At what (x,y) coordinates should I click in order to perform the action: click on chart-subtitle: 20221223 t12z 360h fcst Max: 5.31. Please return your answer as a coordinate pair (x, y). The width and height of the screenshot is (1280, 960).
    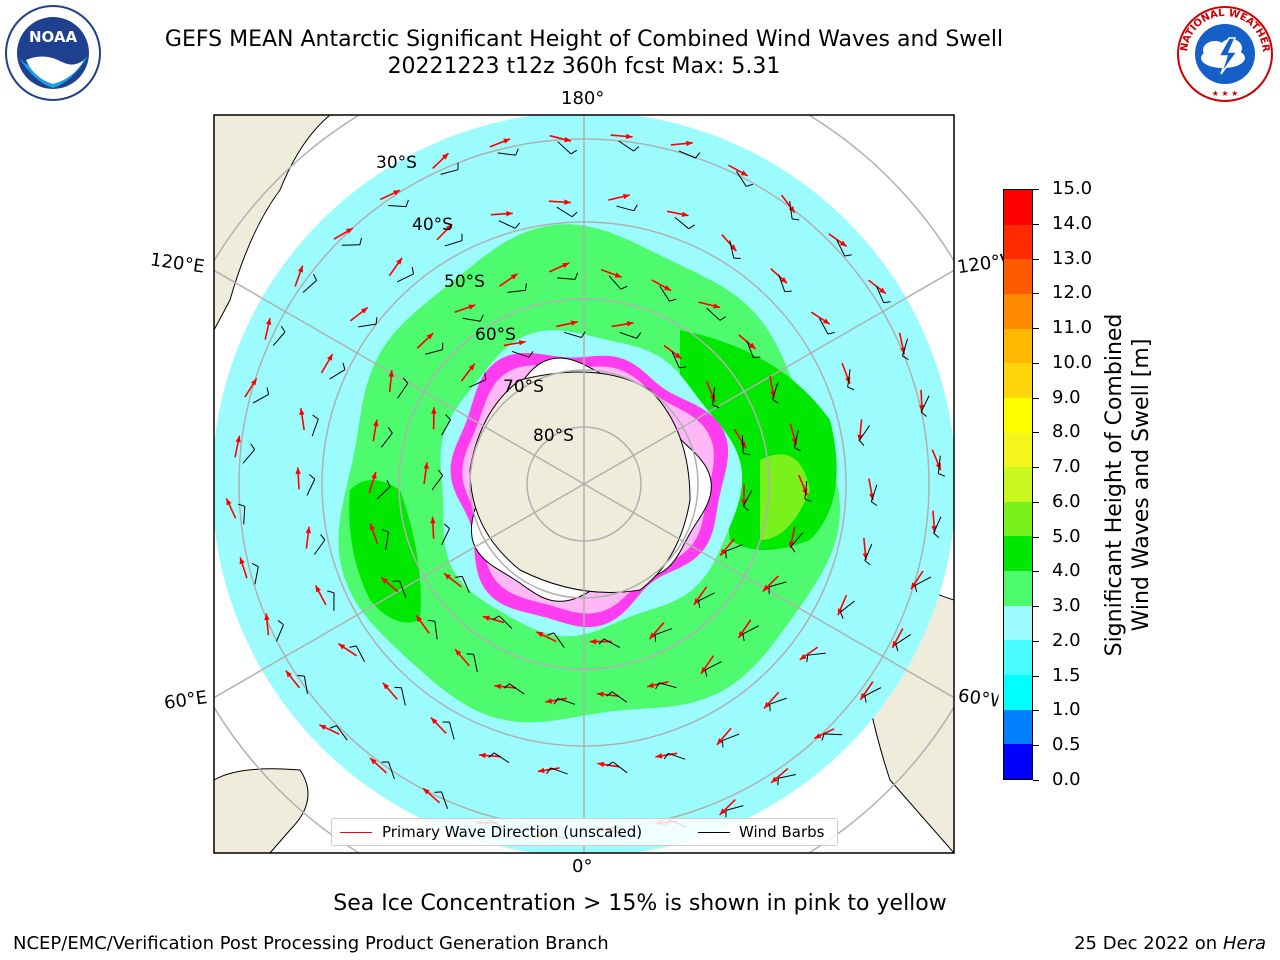
    Looking at the image, I should click on (584, 66).